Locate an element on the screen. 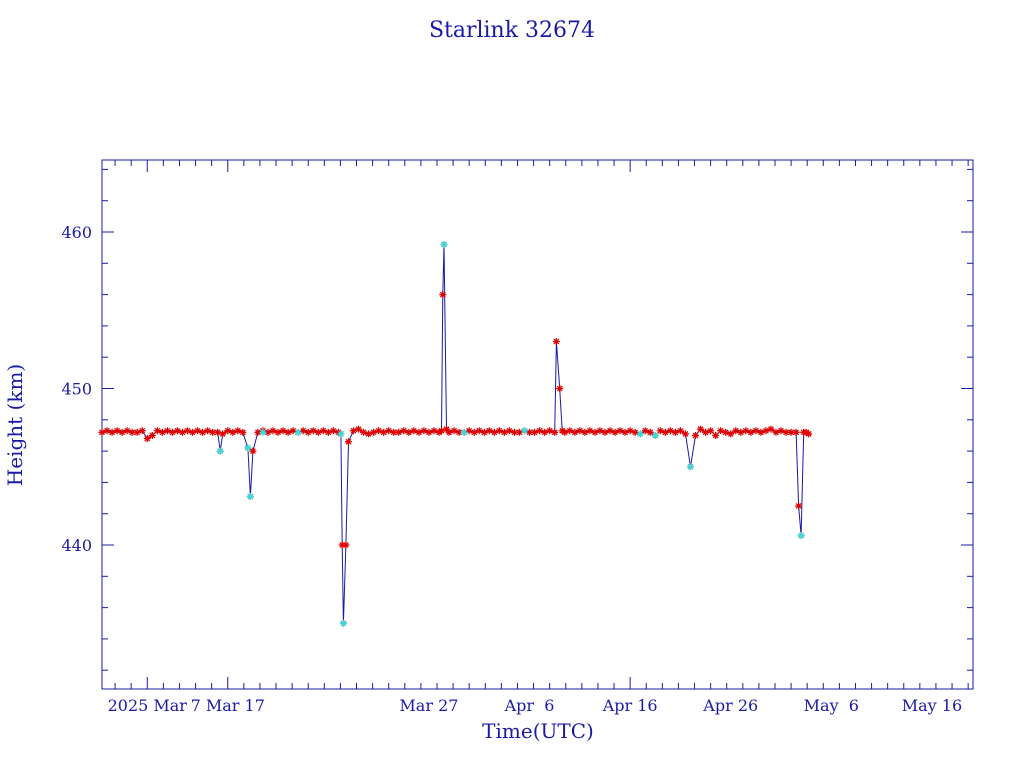  x-tick-label: Mar 27 is located at coordinates (428, 705).